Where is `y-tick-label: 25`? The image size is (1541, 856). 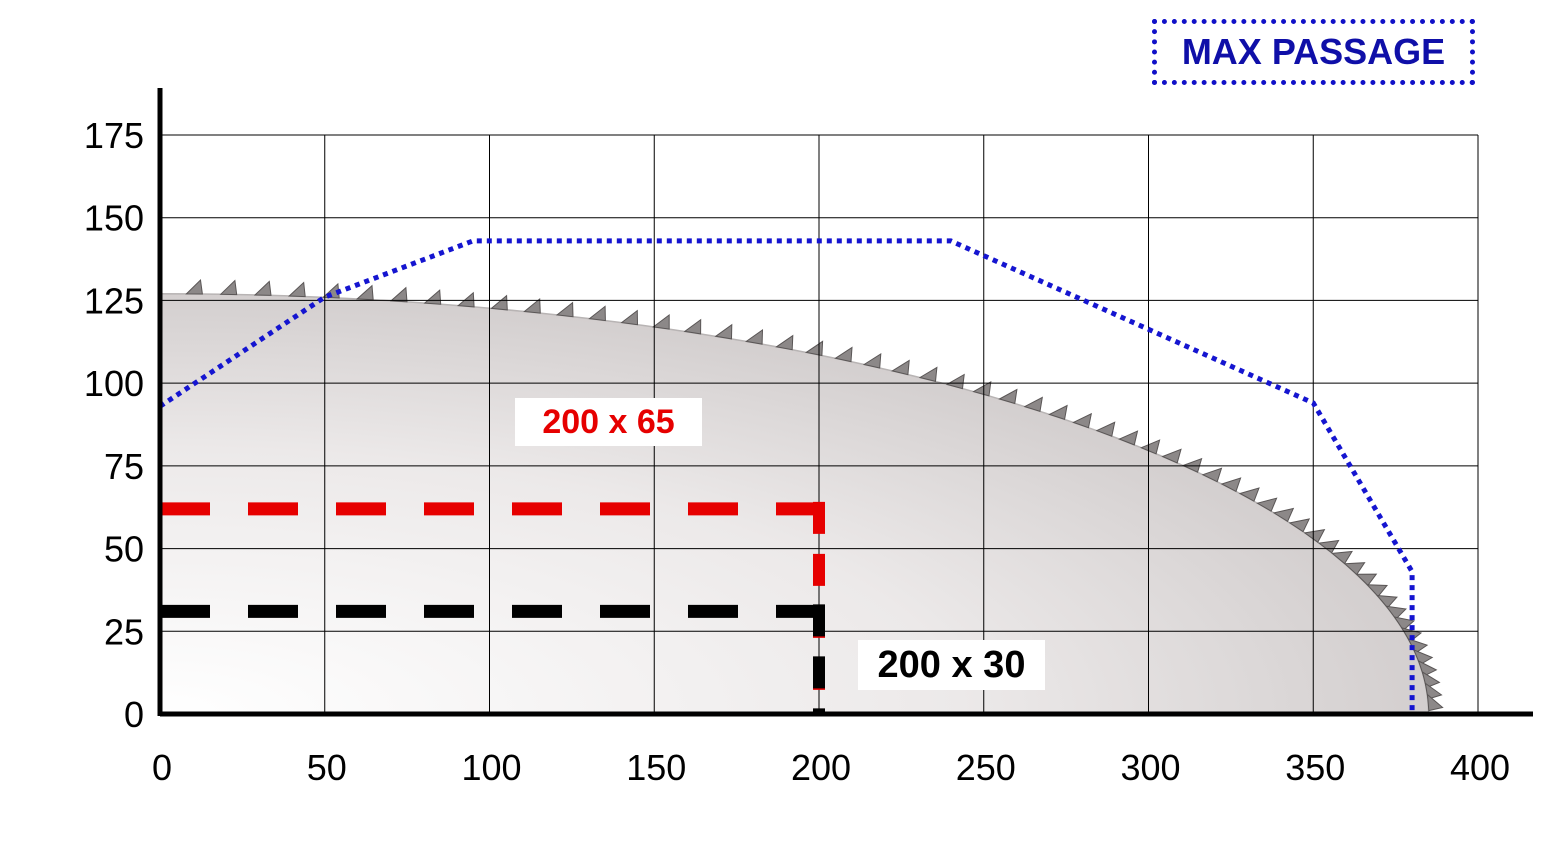
y-tick-label: 25 is located at coordinates (124, 631).